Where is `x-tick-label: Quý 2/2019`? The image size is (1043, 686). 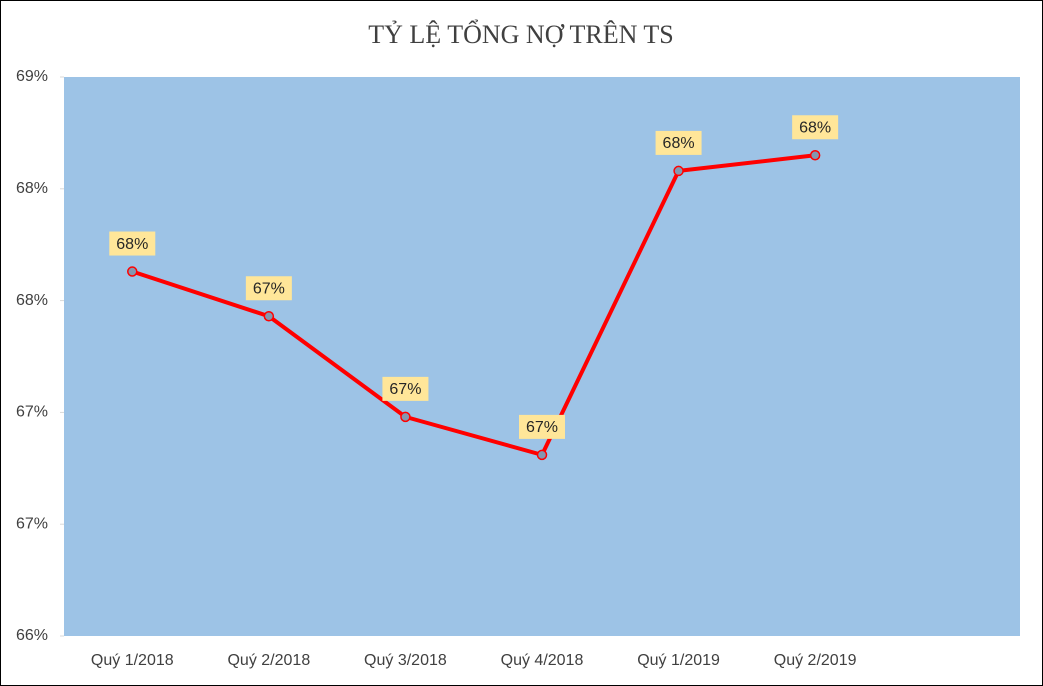 x-tick-label: Quý 2/2019 is located at coordinates (815, 660).